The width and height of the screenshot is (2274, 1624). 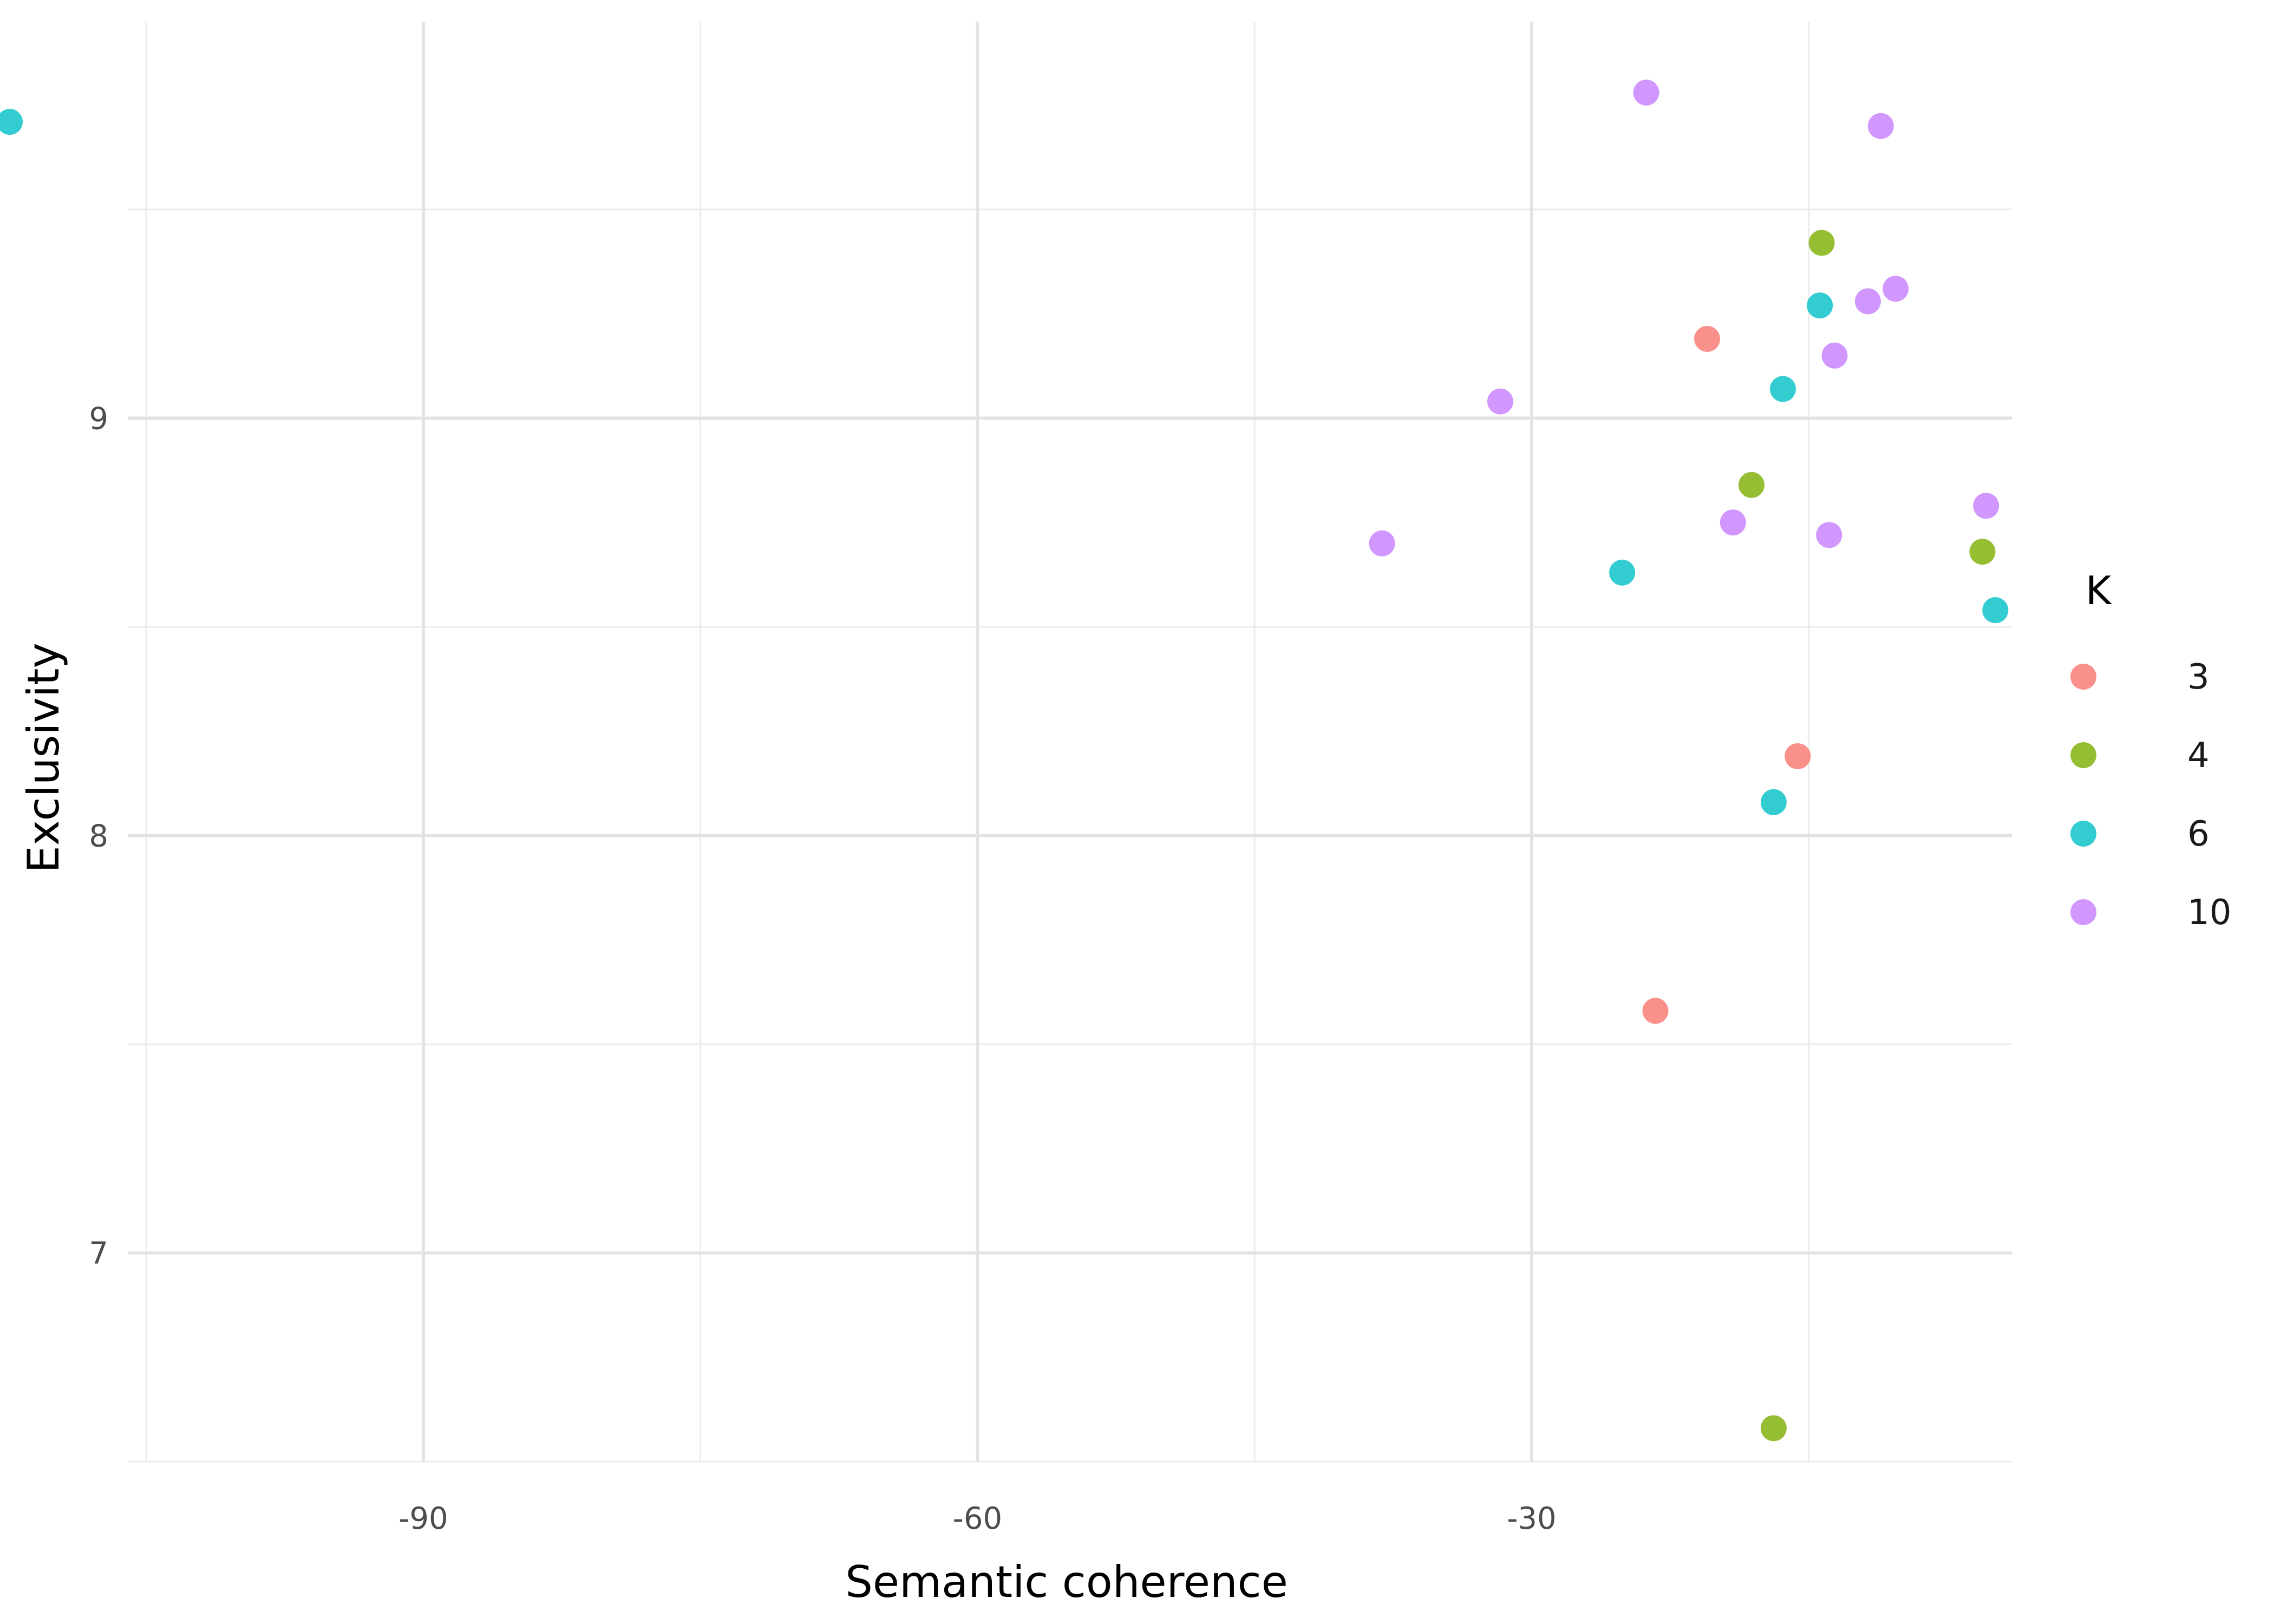 I want to click on legend-label: 4, so click(x=2199, y=756).